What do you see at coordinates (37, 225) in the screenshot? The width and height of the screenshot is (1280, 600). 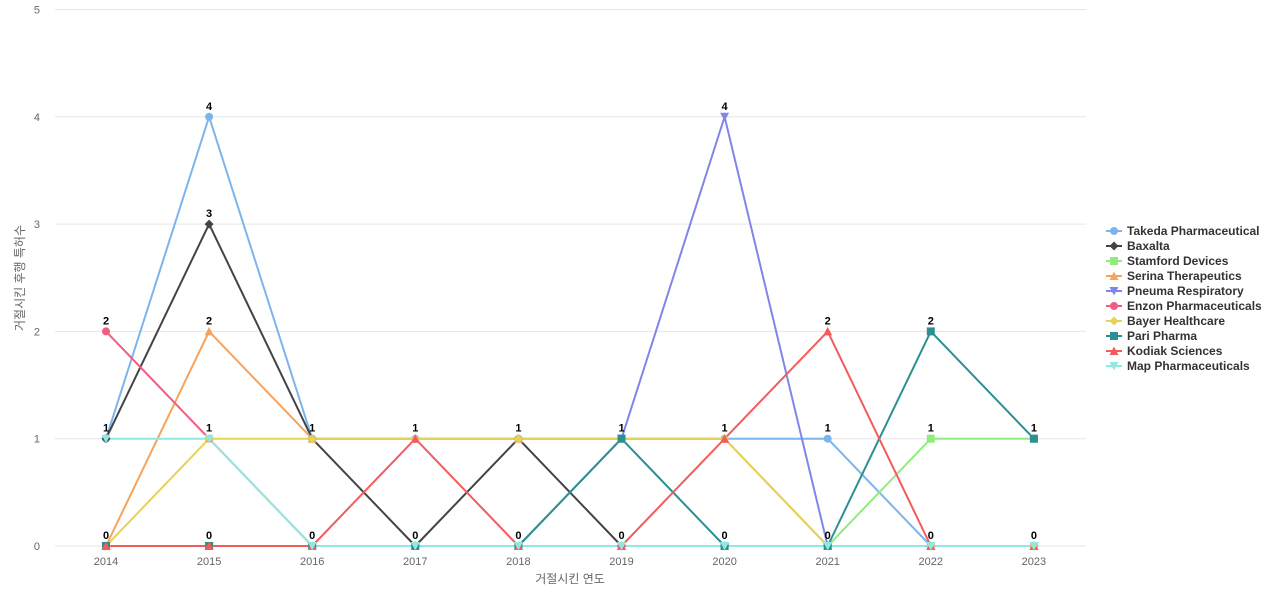 I see `y-tick-label: 3` at bounding box center [37, 225].